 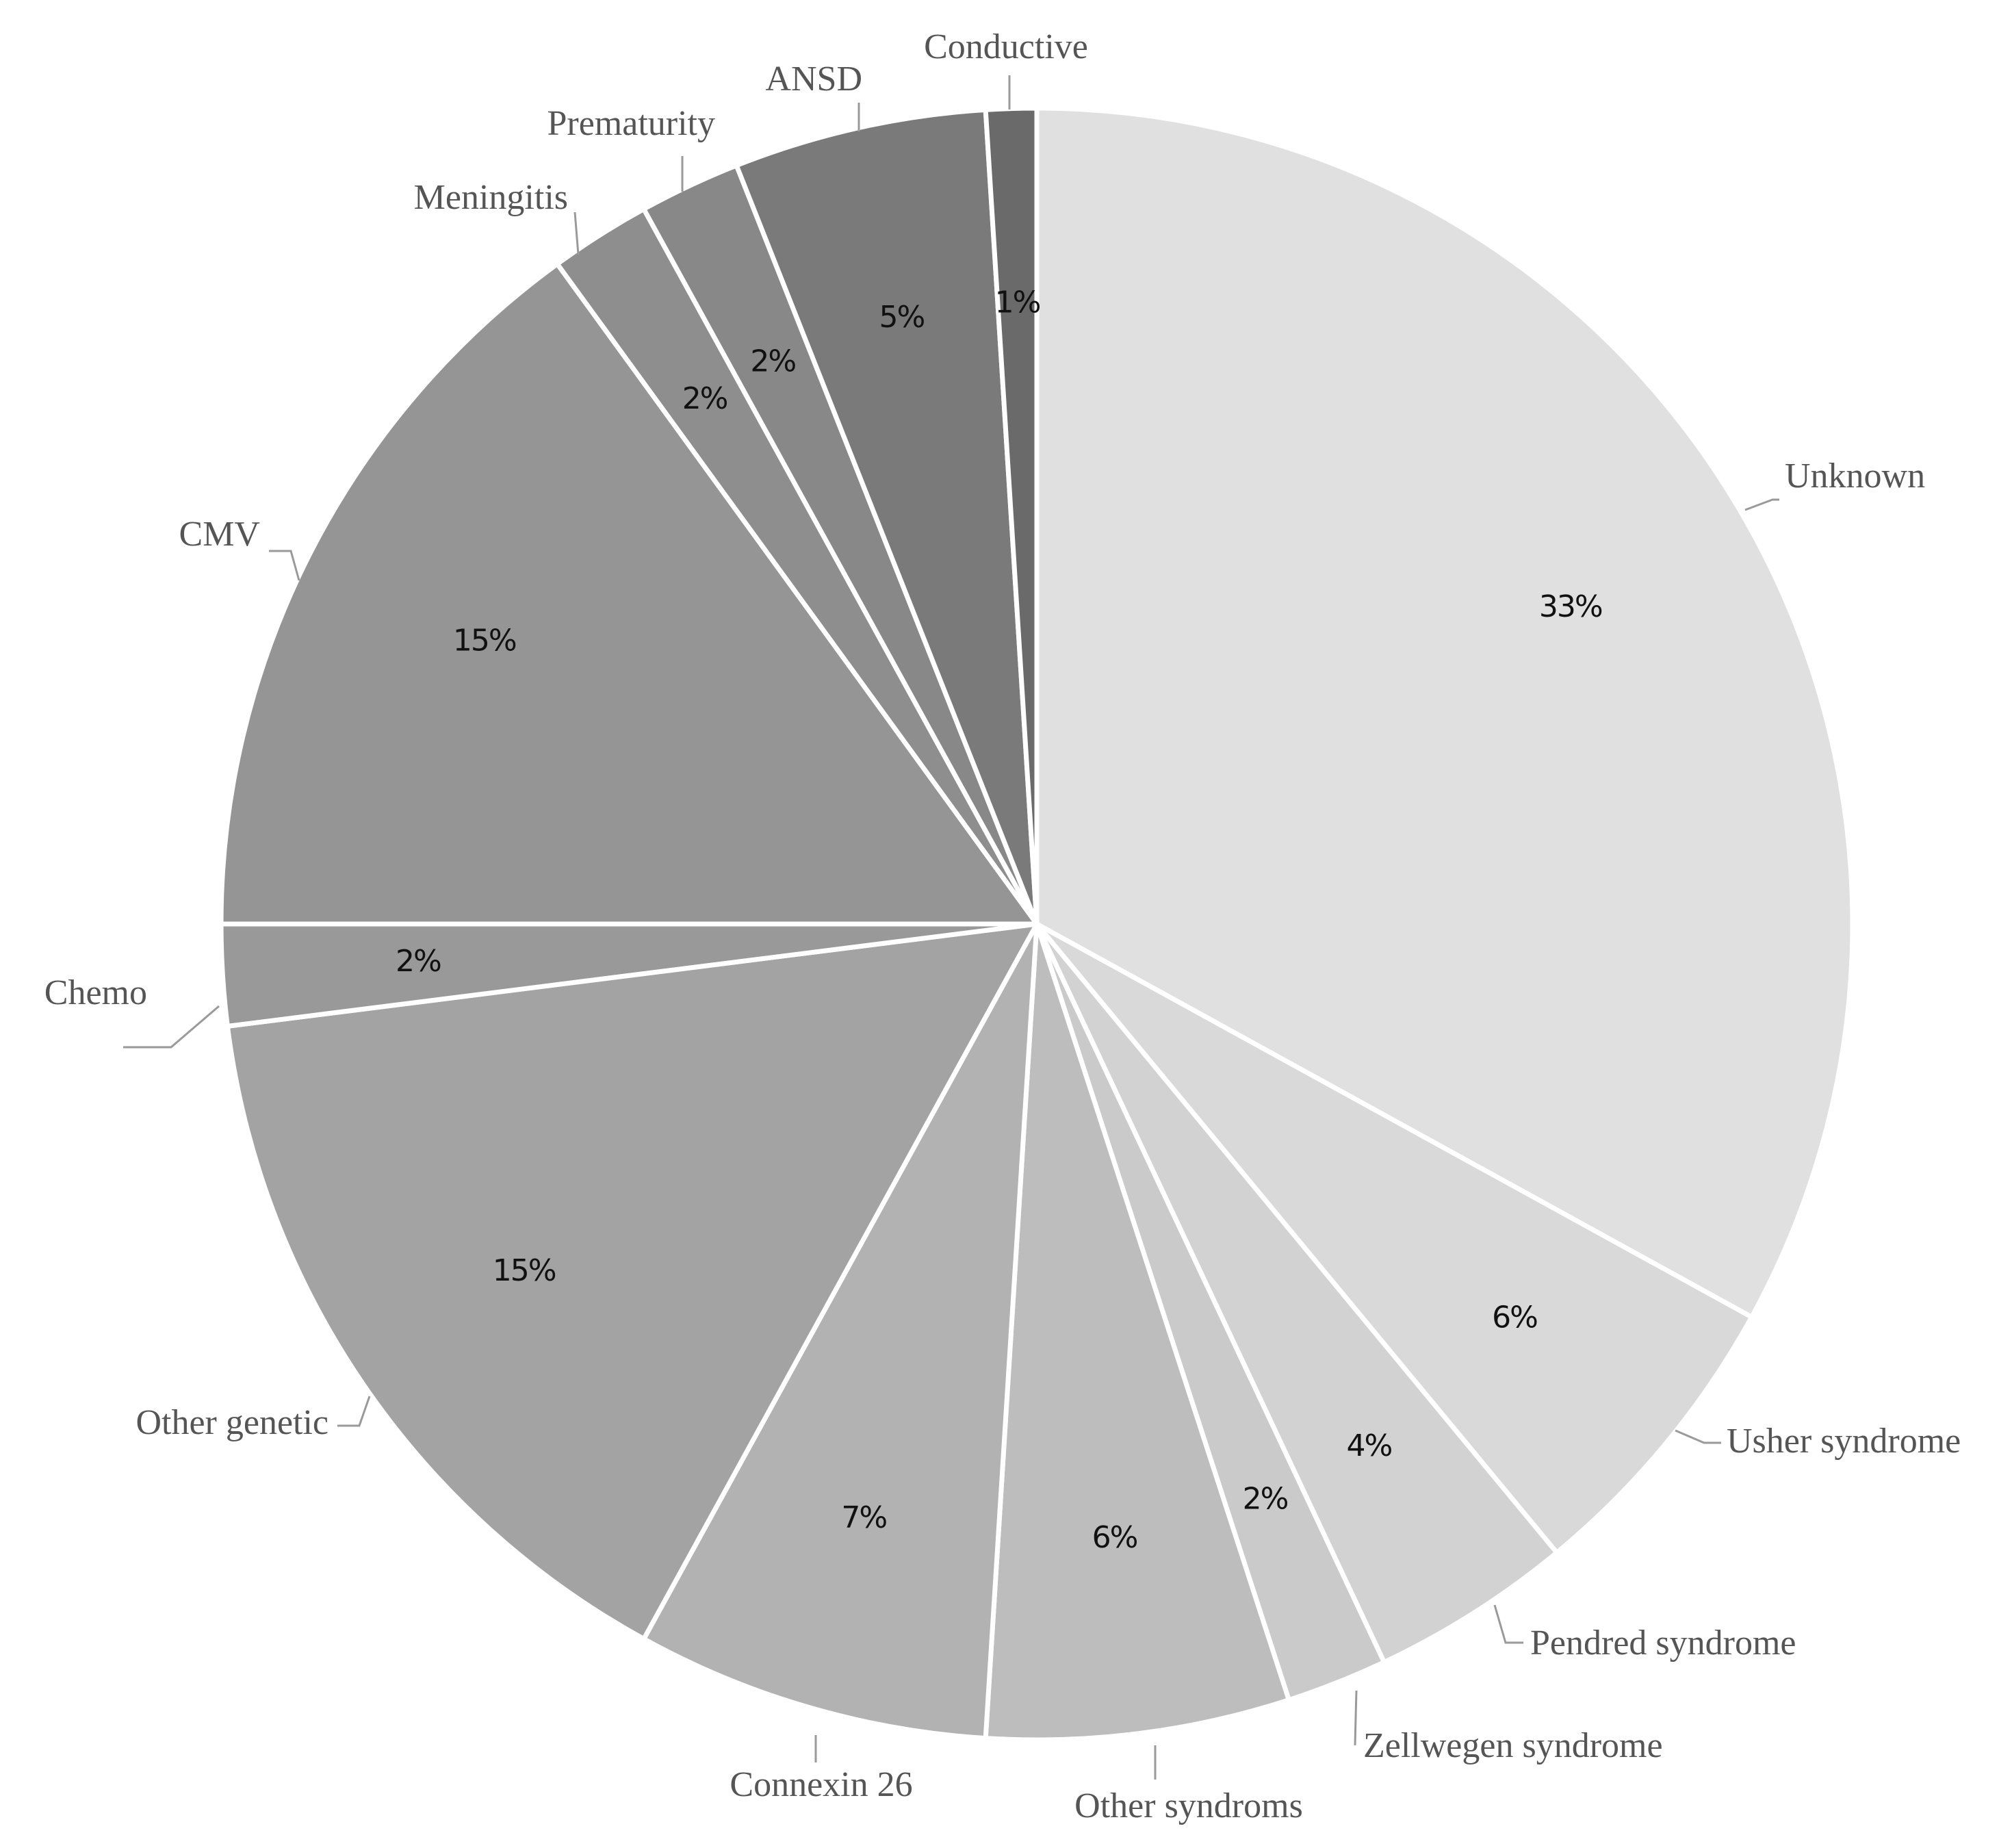 What do you see at coordinates (1855, 476) in the screenshot?
I see `category-label: Unknown` at bounding box center [1855, 476].